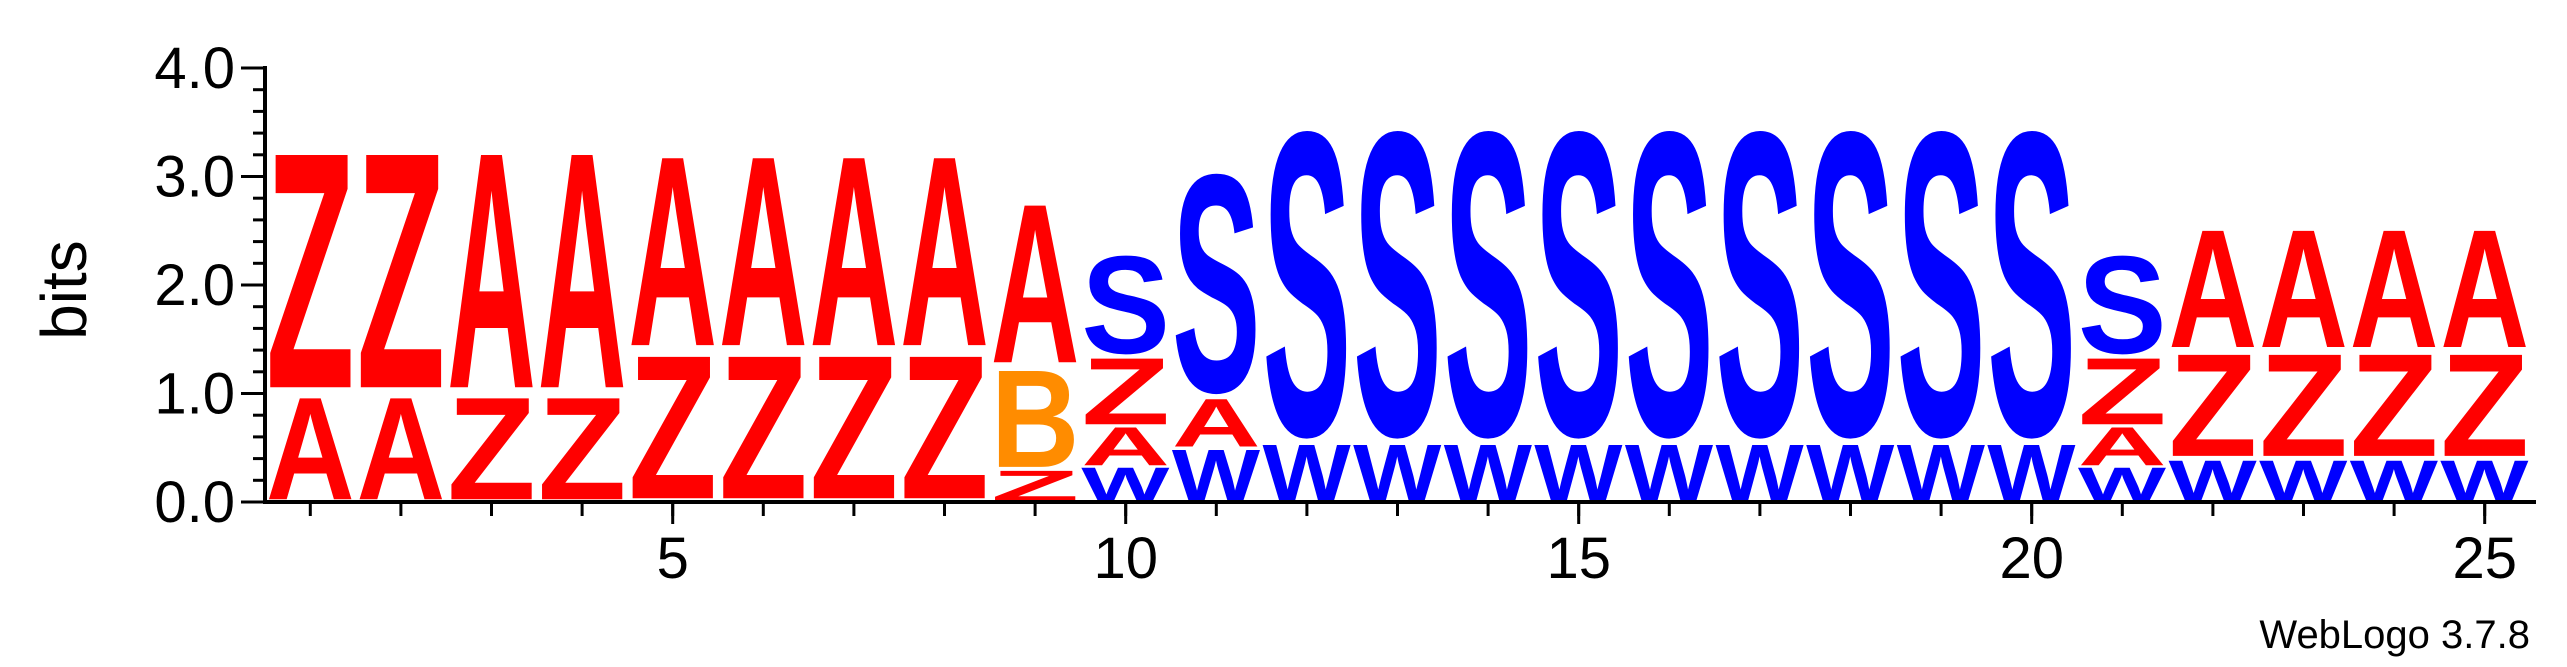 Image resolution: width=2567 pixels, height=667 pixels. I want to click on x-tick-label: 20, so click(2031, 558).